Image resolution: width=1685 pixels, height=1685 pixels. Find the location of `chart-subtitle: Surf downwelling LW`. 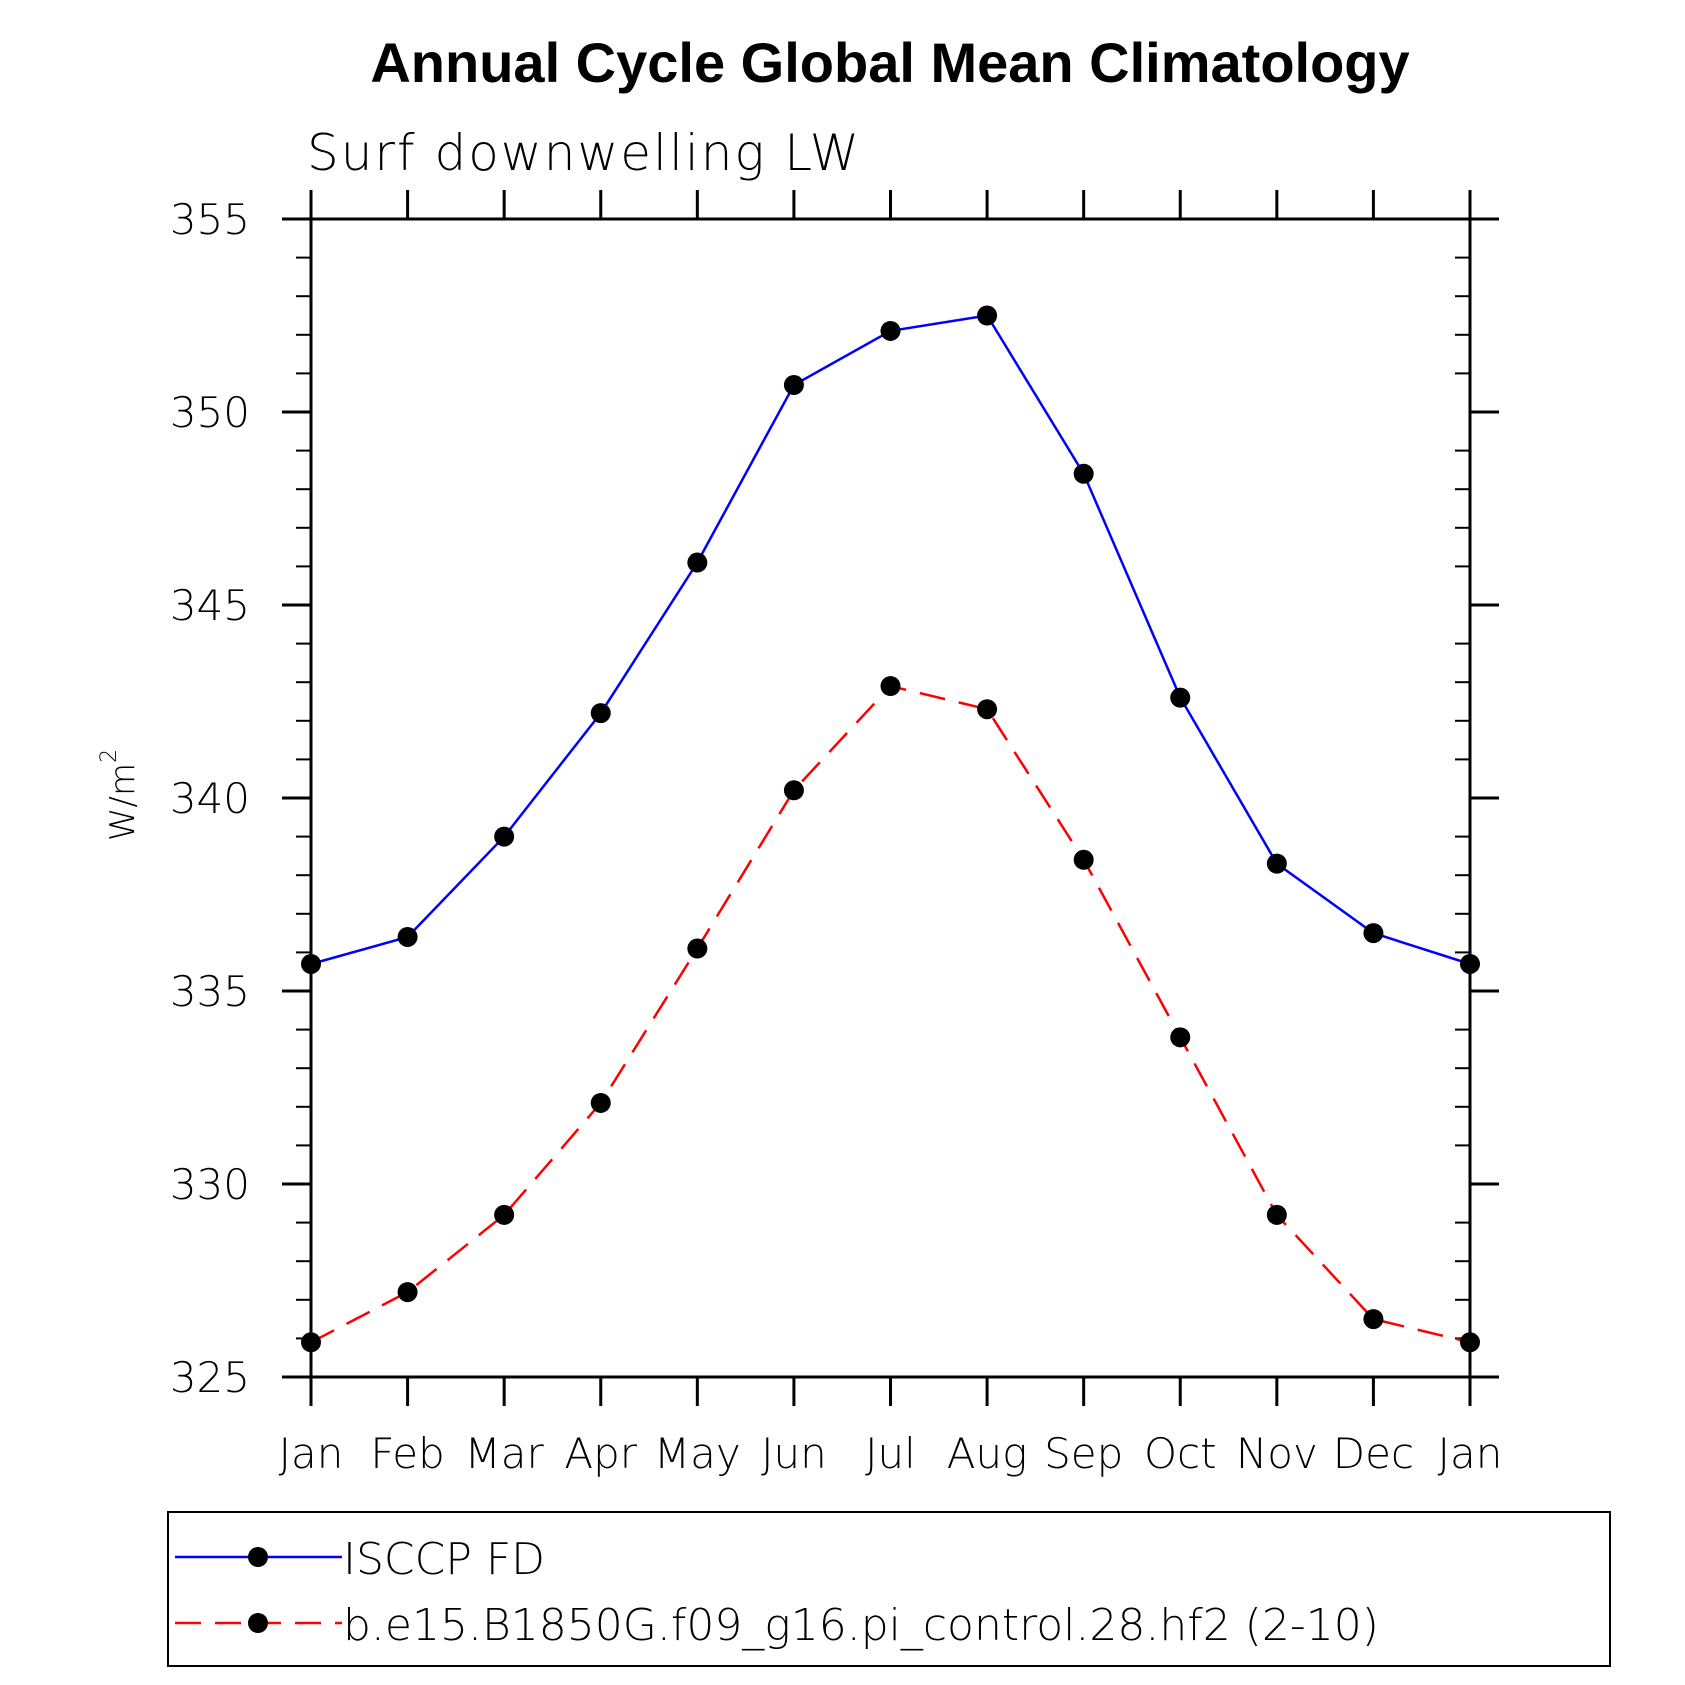

chart-subtitle: Surf downwelling LW is located at coordinates (584, 153).